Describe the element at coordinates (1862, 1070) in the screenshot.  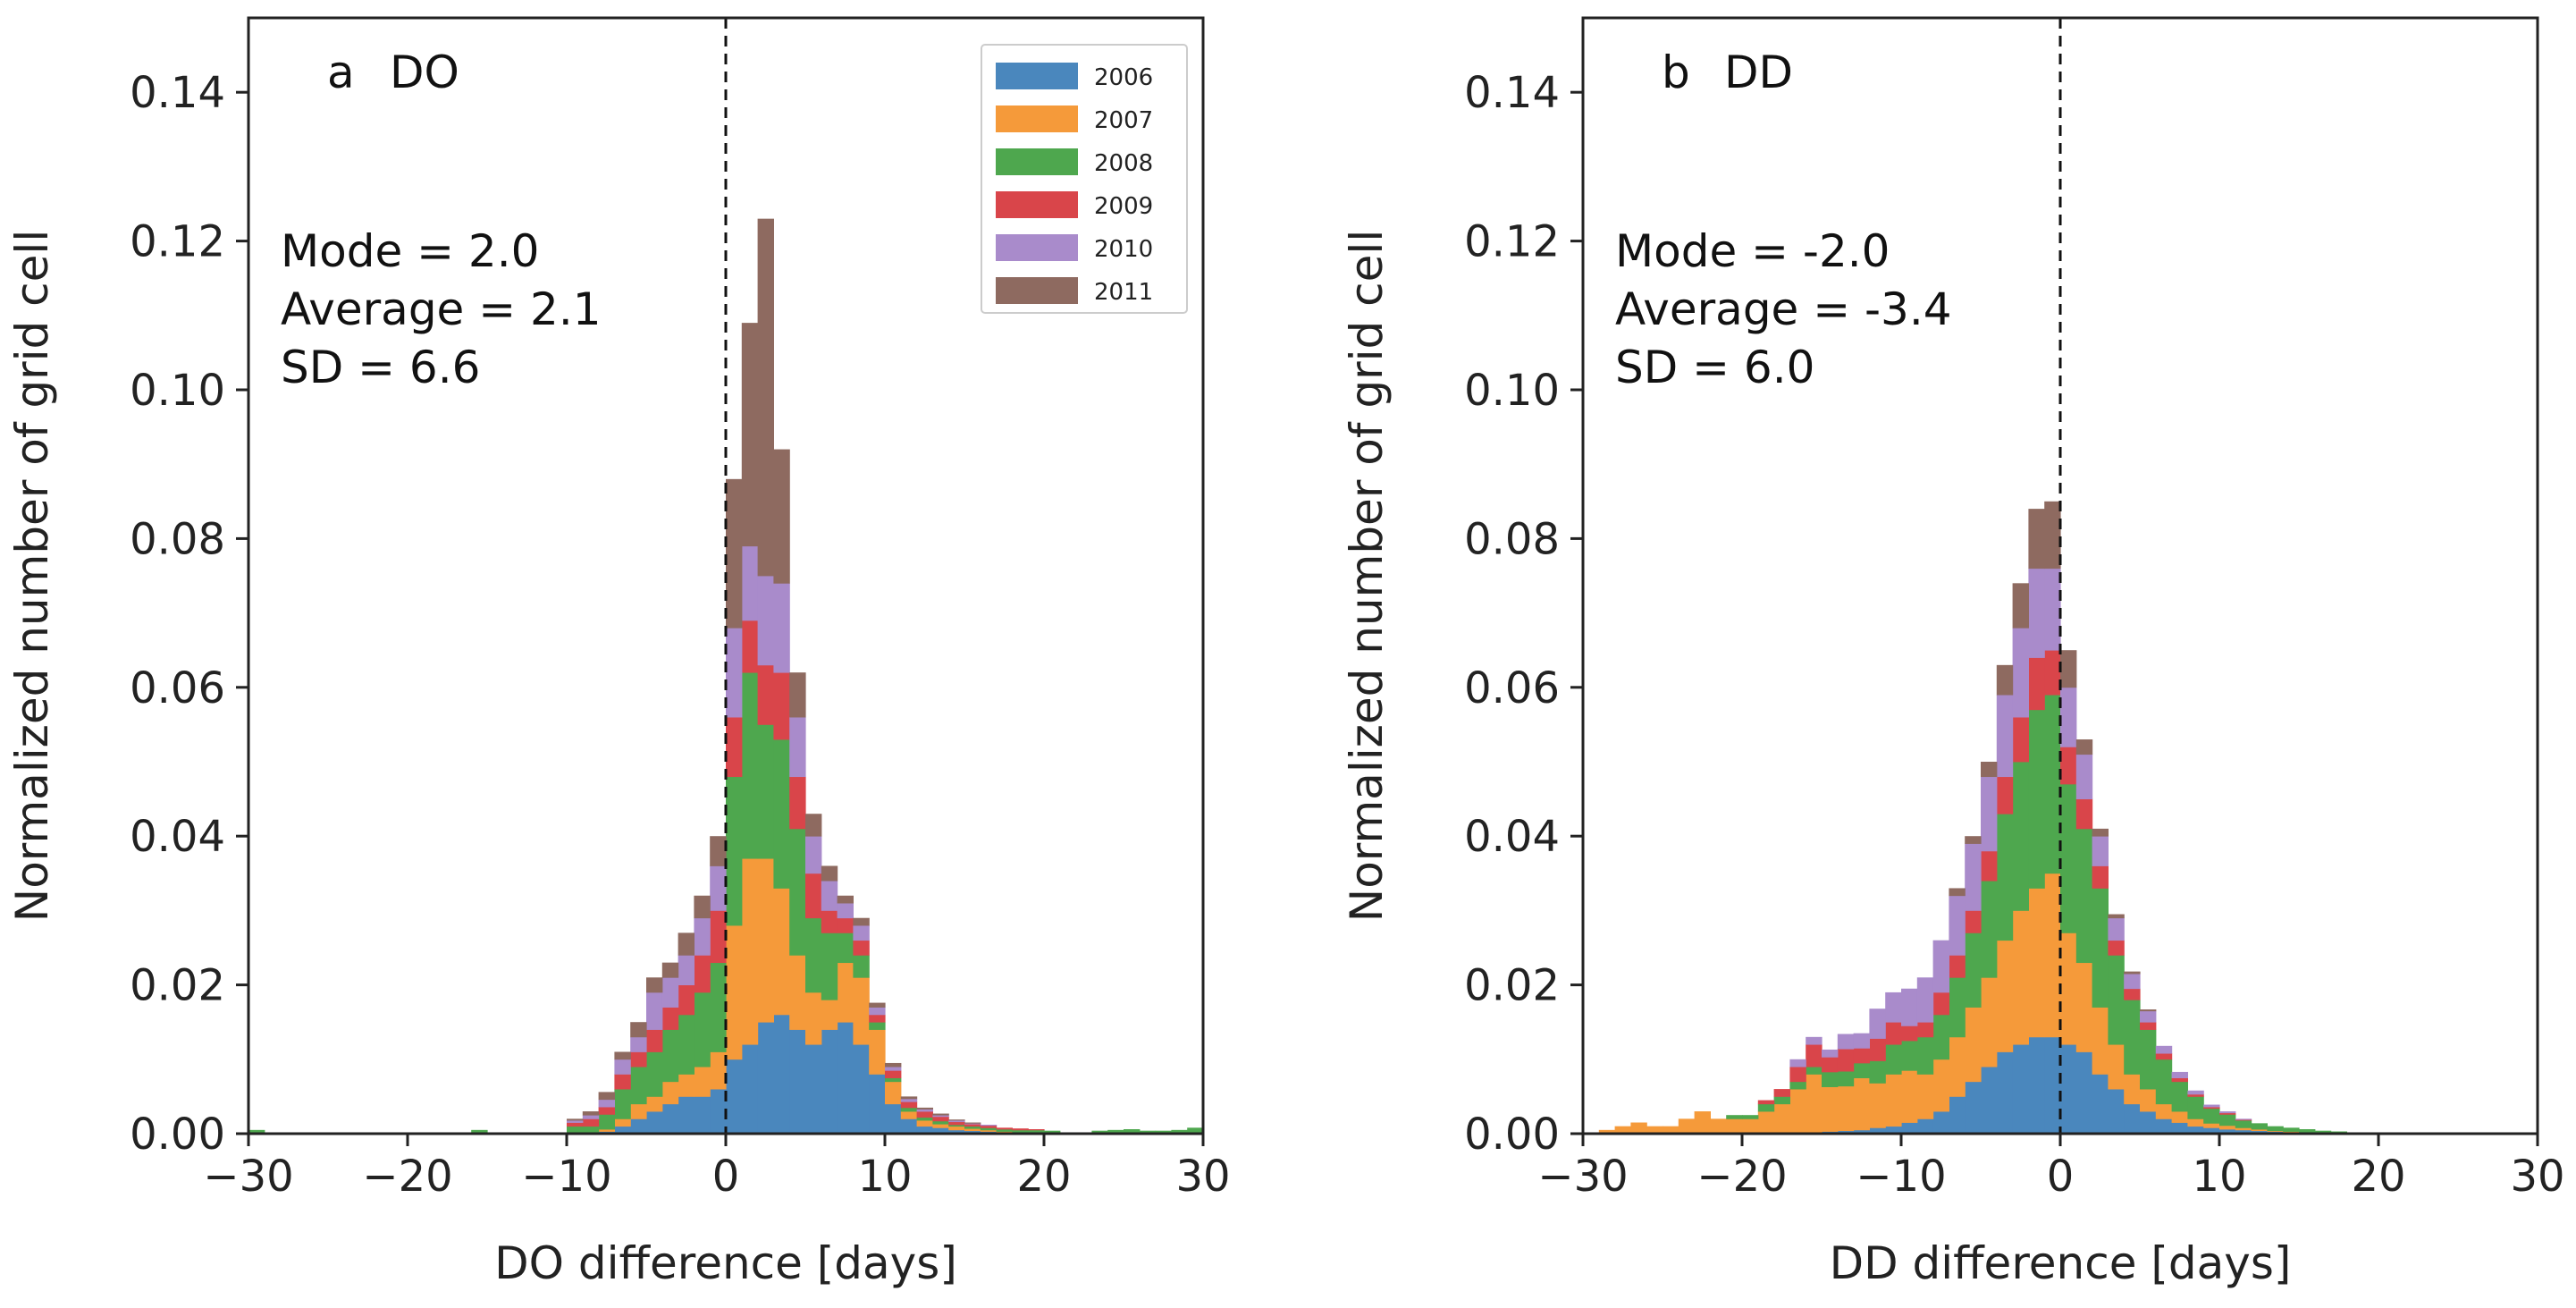
I see `bar-2008-bin--13` at that location.